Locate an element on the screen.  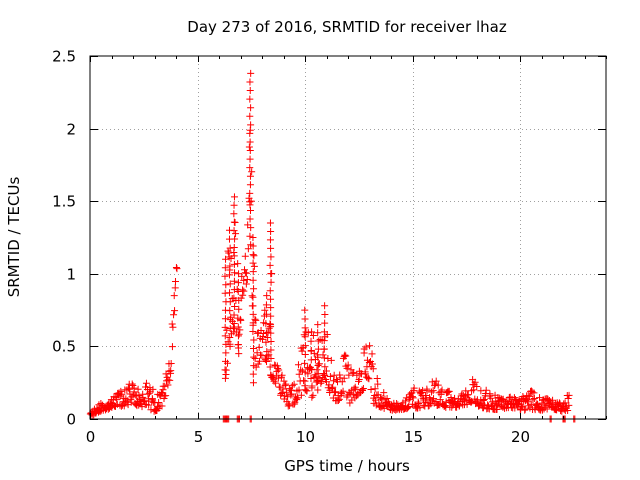
x-tick-label: 0 is located at coordinates (91, 437).